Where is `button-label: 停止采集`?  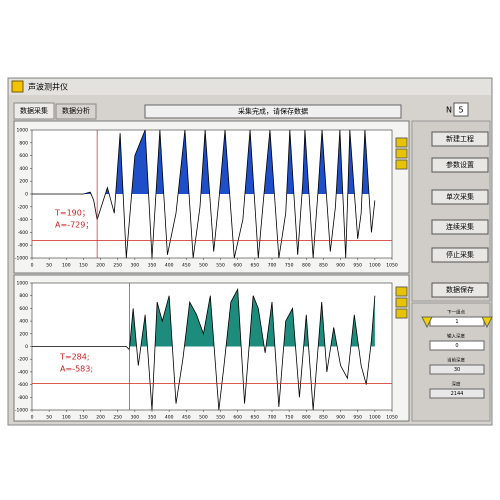
button-label: 停止采集 is located at coordinates (460, 254).